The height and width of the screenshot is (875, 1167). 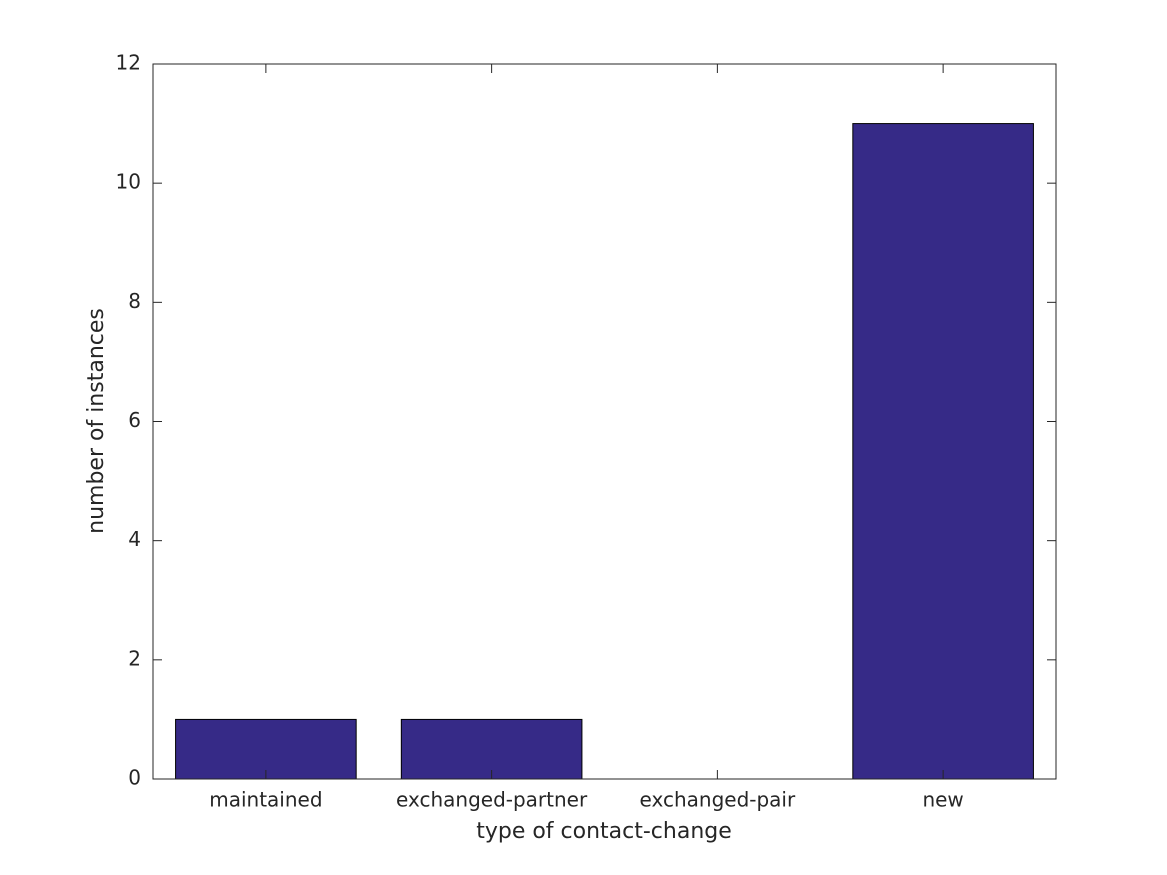 What do you see at coordinates (128, 63) in the screenshot?
I see `y-tick-label: 12` at bounding box center [128, 63].